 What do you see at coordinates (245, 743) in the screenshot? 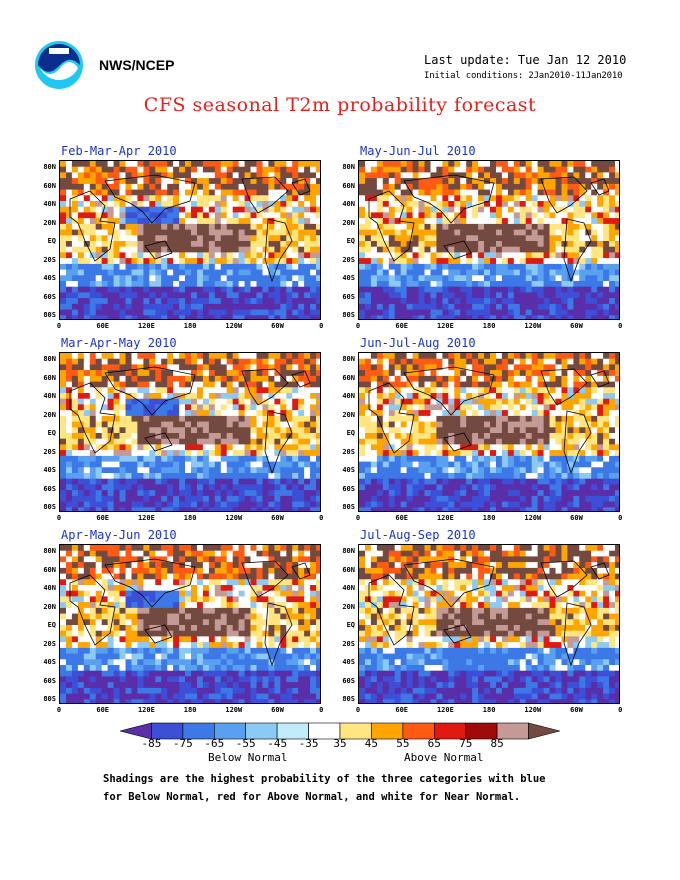
I see `colorbar-tick-label: -55` at bounding box center [245, 743].